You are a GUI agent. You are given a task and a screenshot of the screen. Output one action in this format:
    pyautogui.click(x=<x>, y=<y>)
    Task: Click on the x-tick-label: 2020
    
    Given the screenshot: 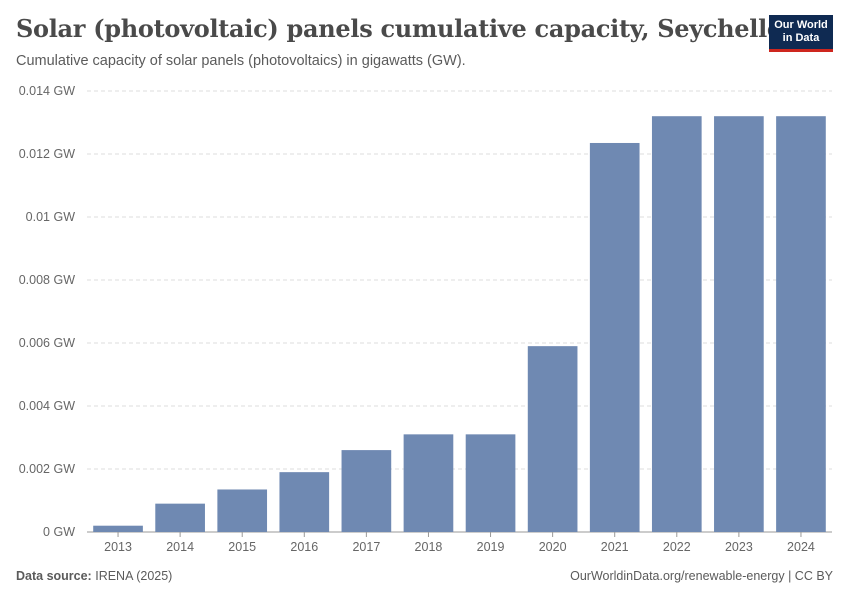 What is the action you would take?
    pyautogui.click(x=553, y=547)
    